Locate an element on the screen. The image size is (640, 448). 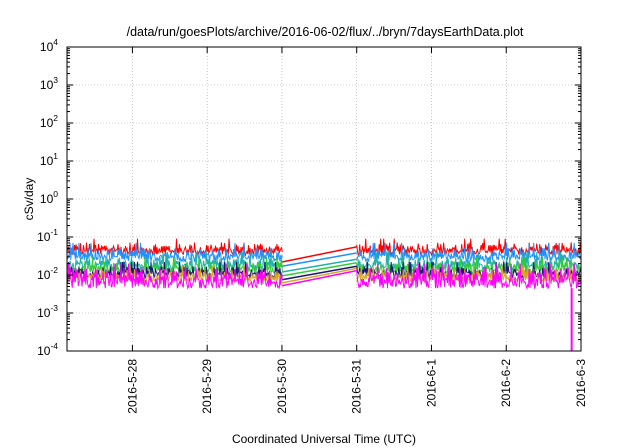
y-tick-label: 10⁴ is located at coordinates (49, 45).